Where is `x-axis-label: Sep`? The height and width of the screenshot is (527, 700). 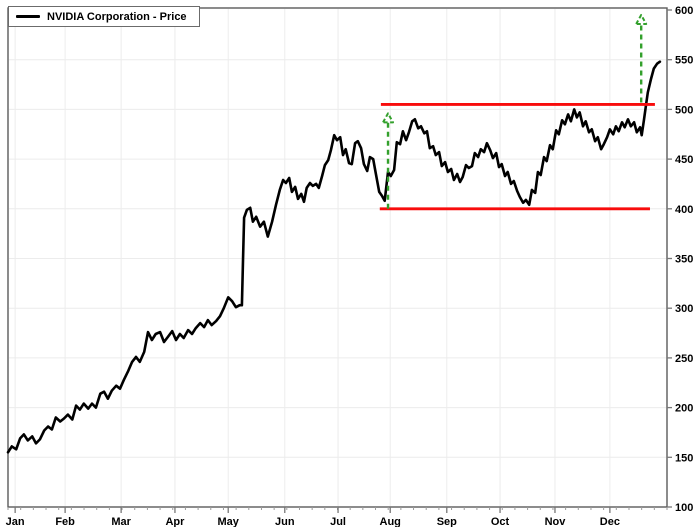
x-axis-label: Sep is located at coordinates (447, 521).